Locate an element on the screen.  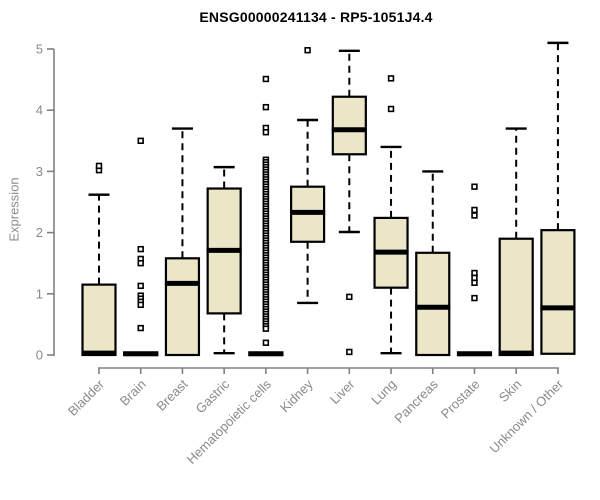
x-tick-label: Prostate is located at coordinates (460, 399).